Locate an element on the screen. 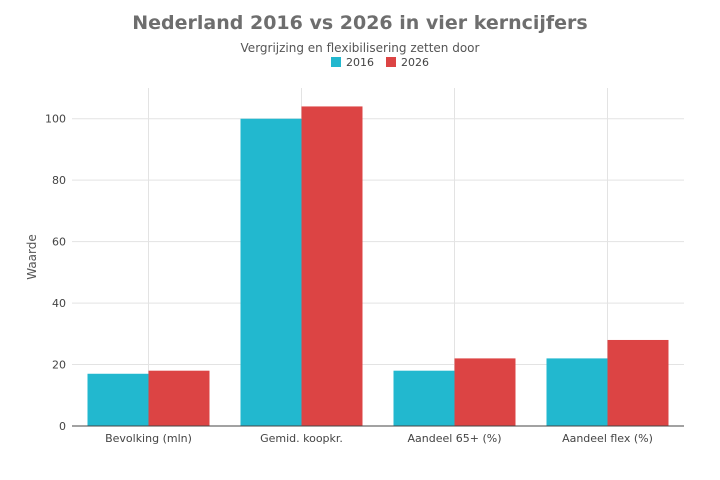 This screenshot has height=480, width=720. y-axis-title: Waarde is located at coordinates (32, 257).